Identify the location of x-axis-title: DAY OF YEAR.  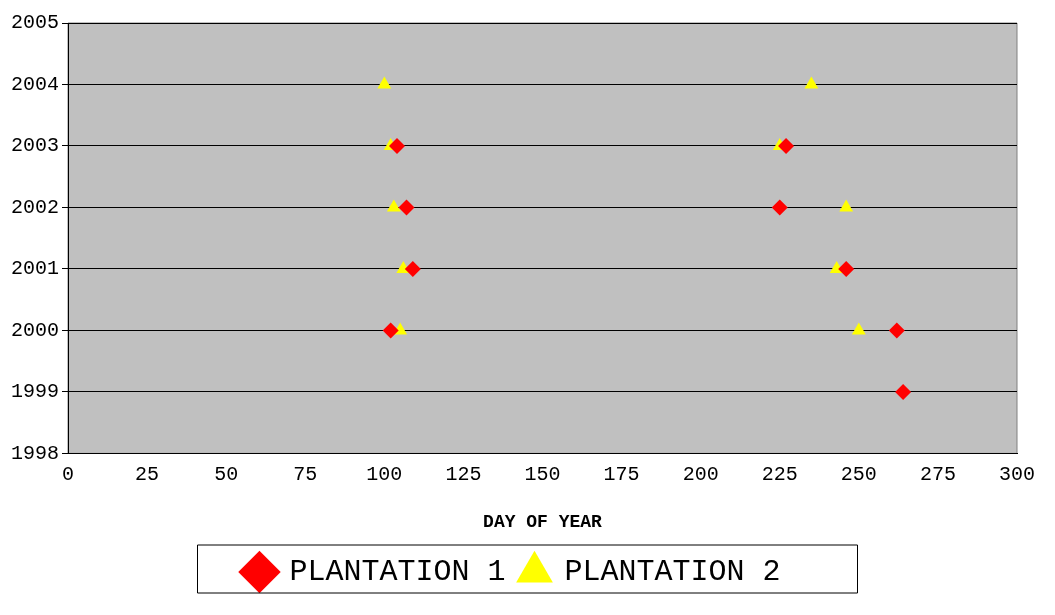
(543, 521).